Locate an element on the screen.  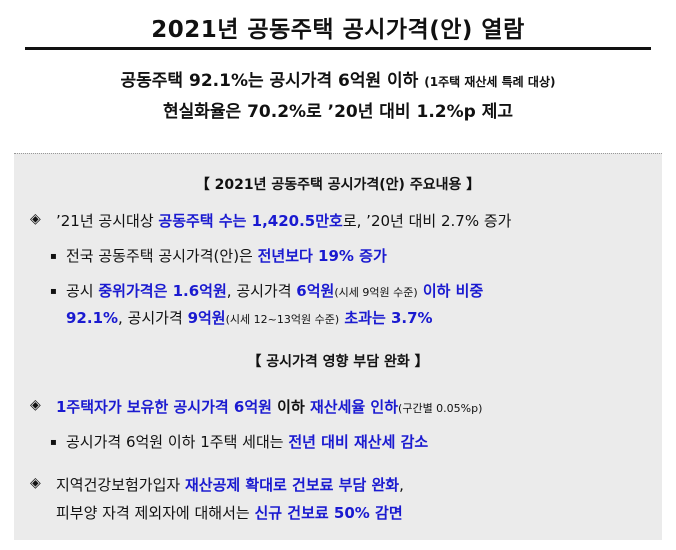
text: 이하 is located at coordinates (290, 407).